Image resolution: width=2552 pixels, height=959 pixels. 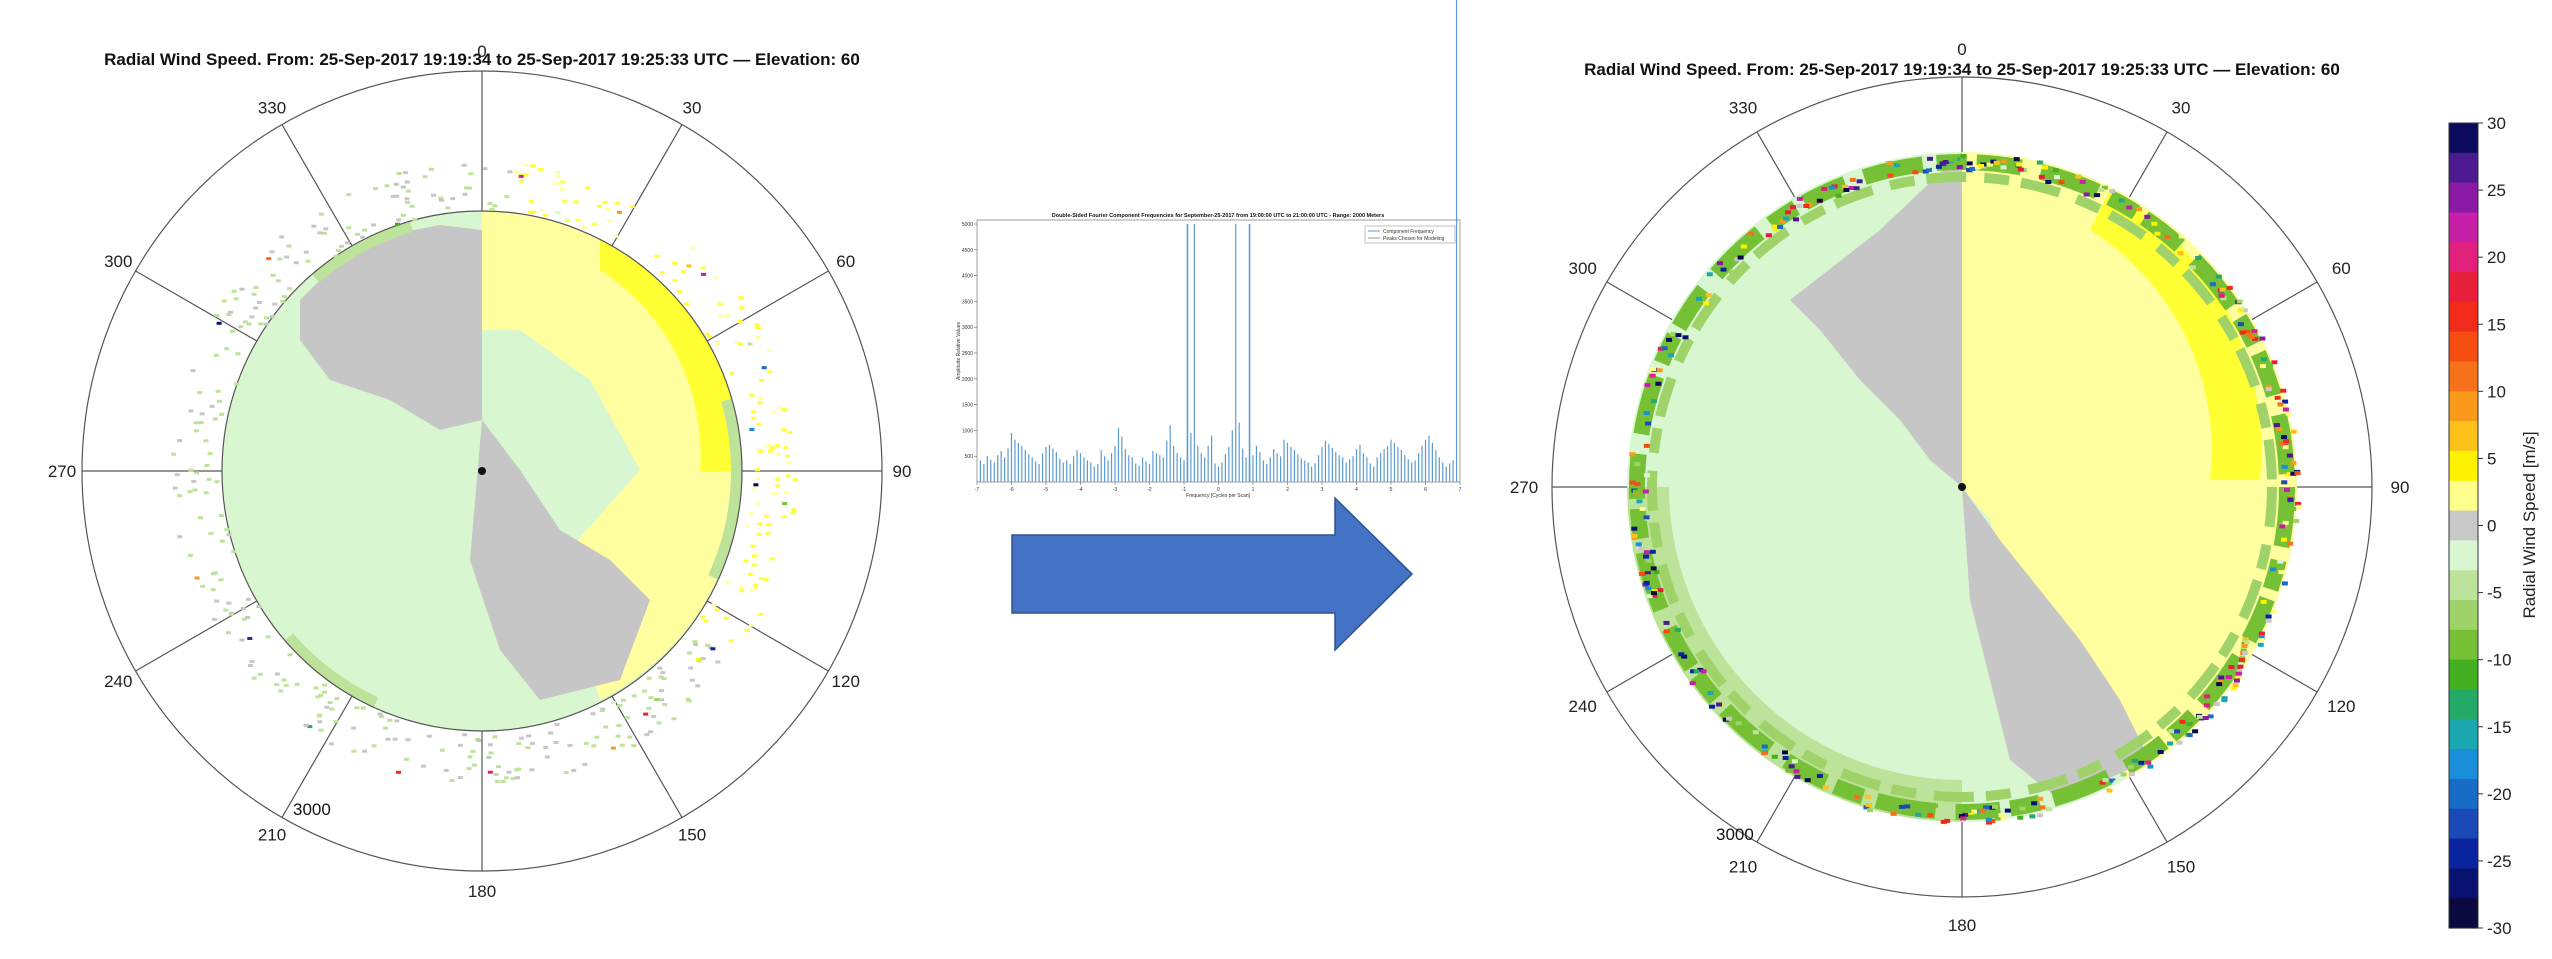 I want to click on right-positive-strong, so click(x=2176, y=335).